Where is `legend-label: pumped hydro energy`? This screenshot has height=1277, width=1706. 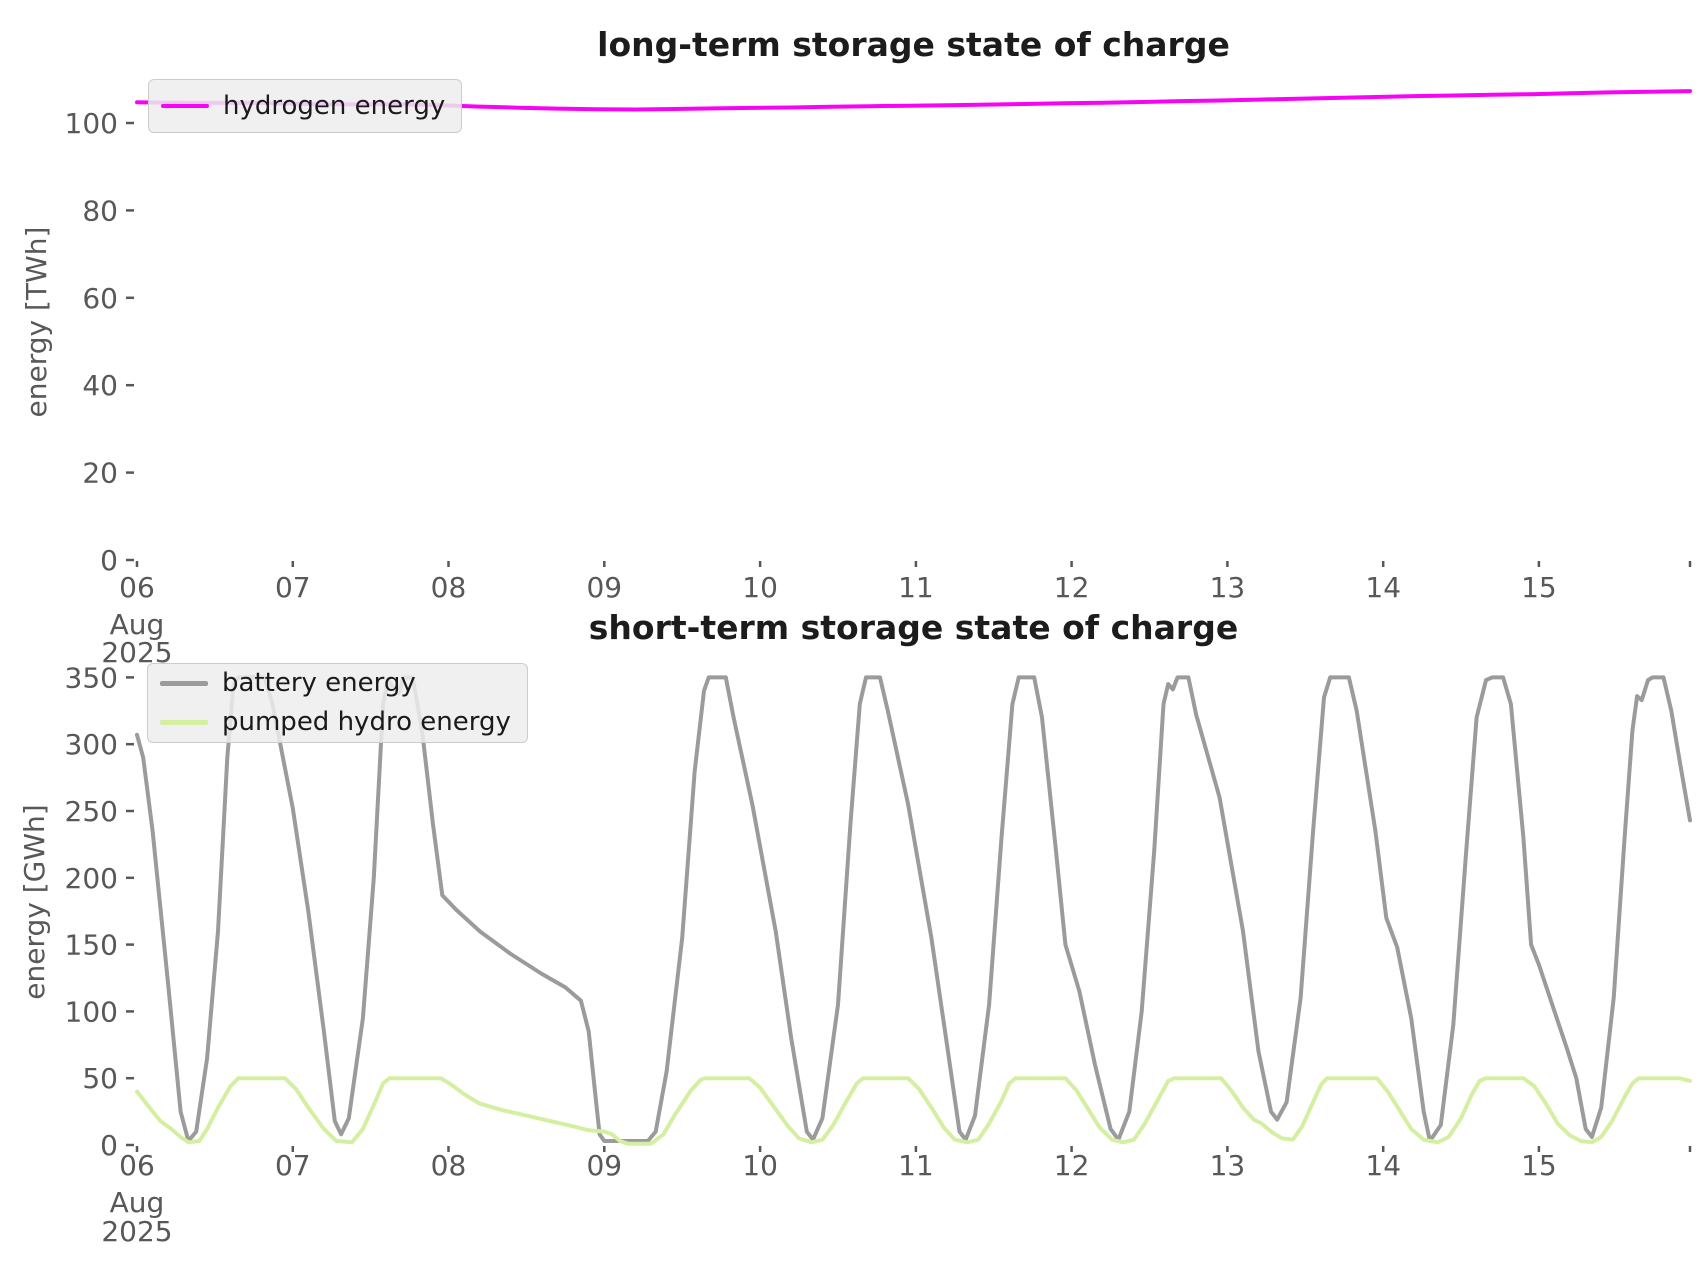 legend-label: pumped hydro energy is located at coordinates (366, 722).